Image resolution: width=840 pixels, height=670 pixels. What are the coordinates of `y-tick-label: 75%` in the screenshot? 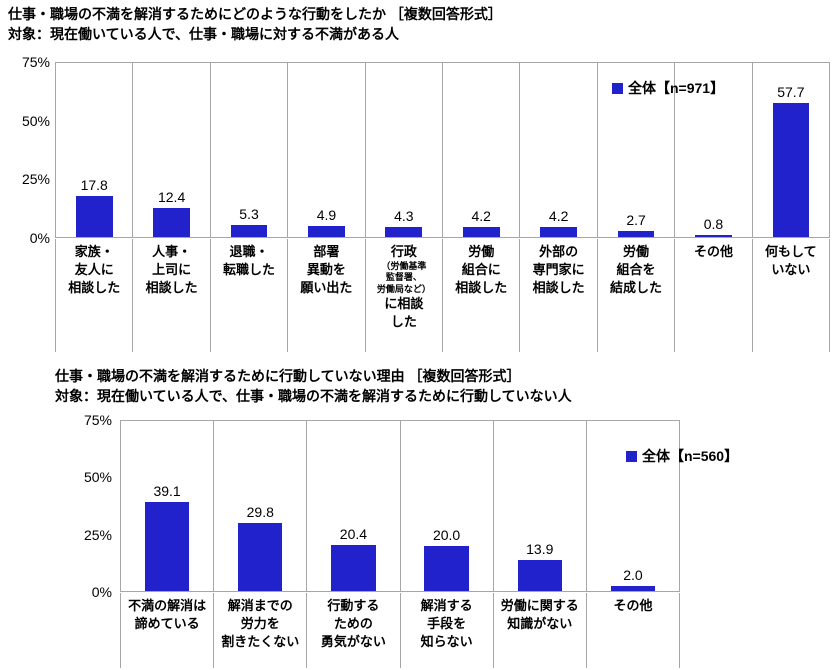 It's located at (97, 420).